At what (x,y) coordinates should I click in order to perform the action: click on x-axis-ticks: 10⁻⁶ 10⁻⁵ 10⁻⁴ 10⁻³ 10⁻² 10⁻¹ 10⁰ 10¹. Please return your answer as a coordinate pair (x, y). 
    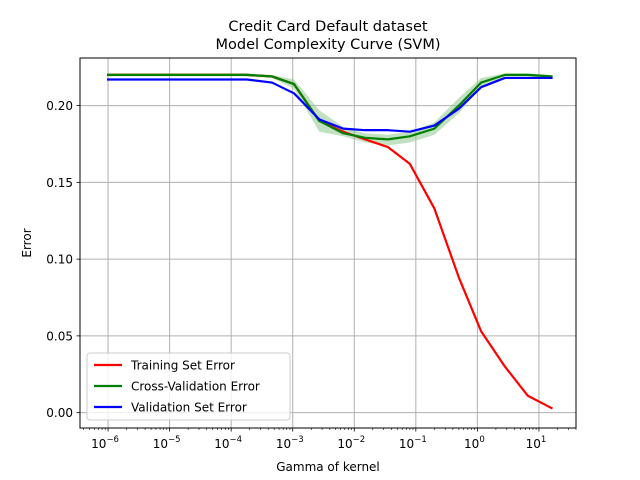
    Looking at the image, I should click on (330, 439).